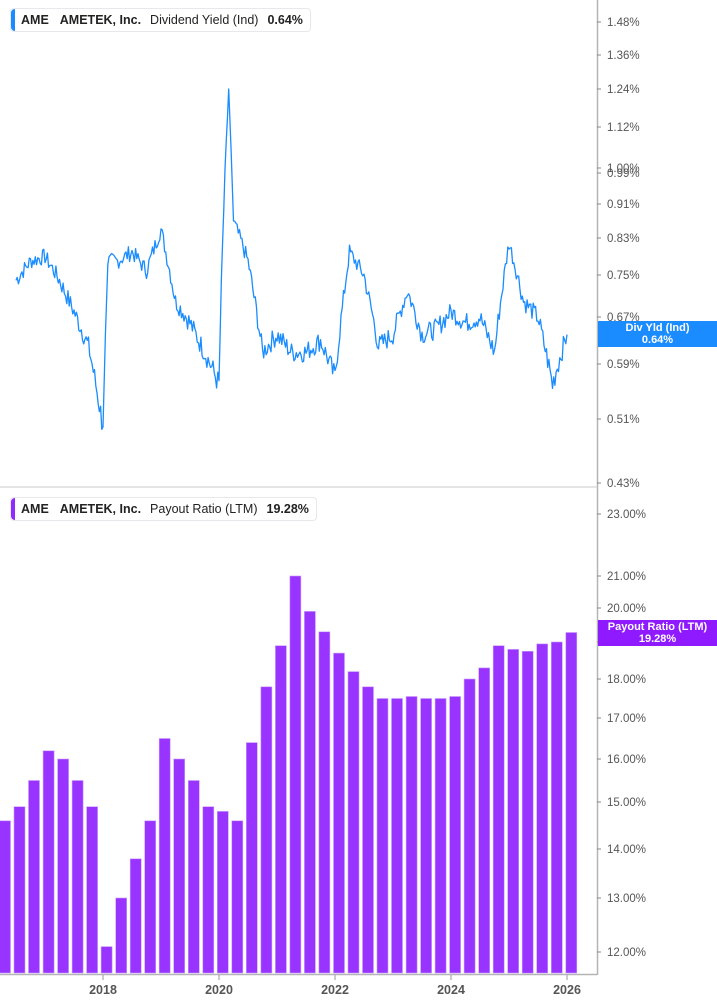 The height and width of the screenshot is (1005, 717). Describe the element at coordinates (626, 850) in the screenshot. I see `y-tick-label: 14.00%` at that location.